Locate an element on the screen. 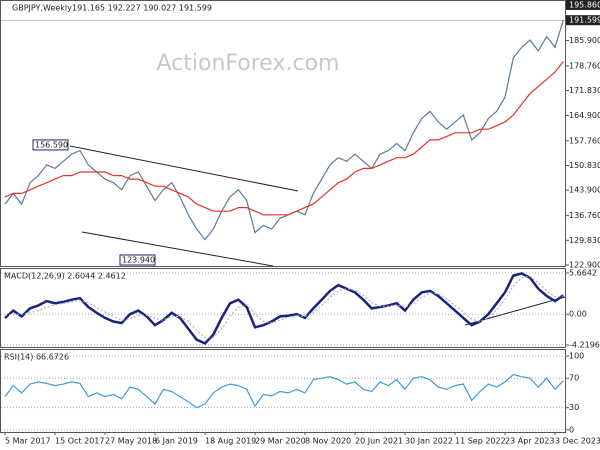  tick-highlight is located at coordinates (583, 5).